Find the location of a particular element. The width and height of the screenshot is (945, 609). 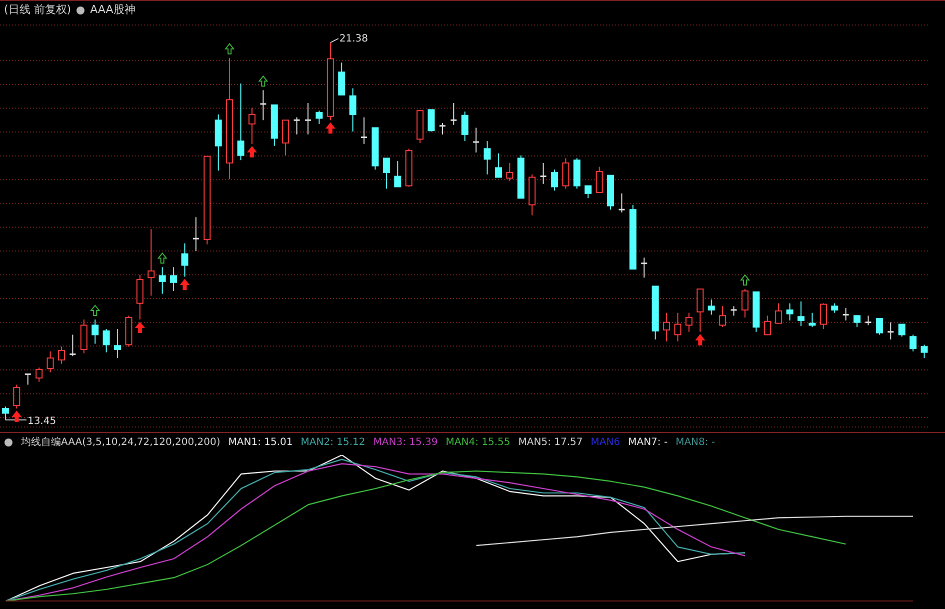

legend-label: MAN8: - is located at coordinates (696, 442).